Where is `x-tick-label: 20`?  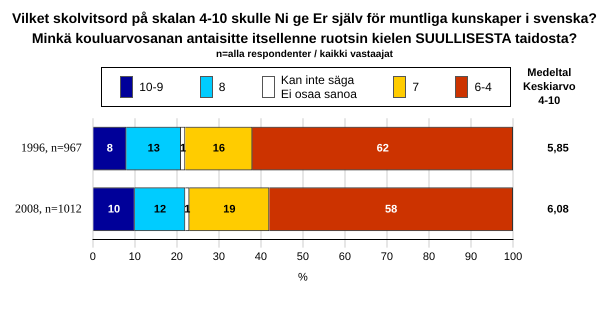
x-tick-label: 20 is located at coordinates (176, 257).